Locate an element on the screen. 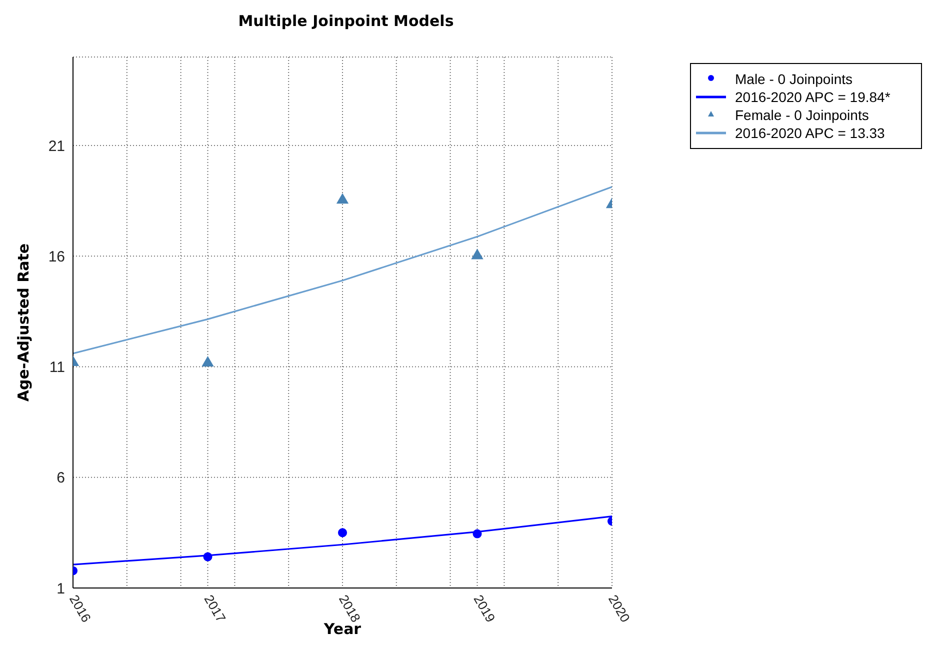 The image size is (932, 650). chart-title: Multiple Joinpoint Models is located at coordinates (346, 21).